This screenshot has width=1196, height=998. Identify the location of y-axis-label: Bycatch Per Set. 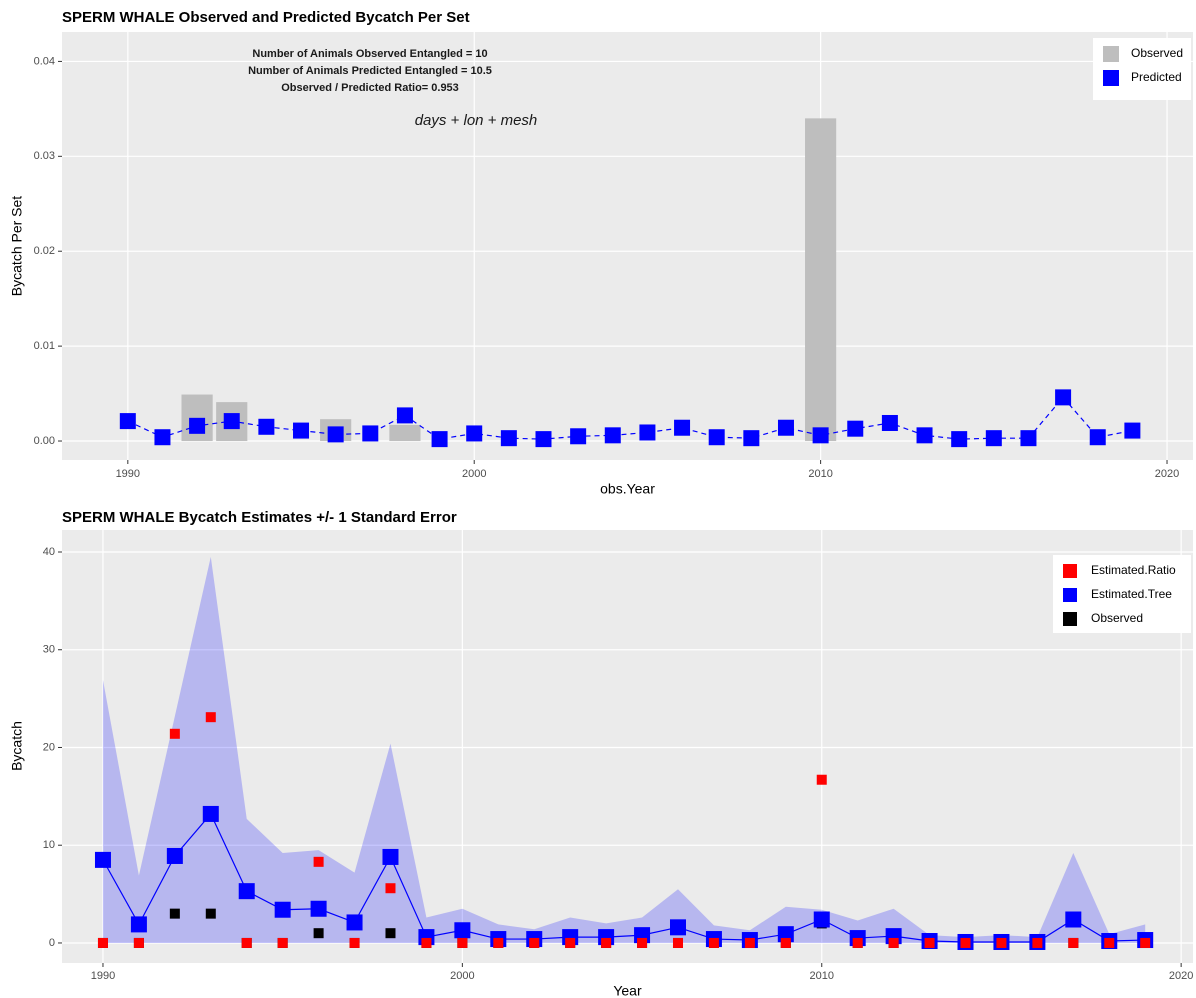
(17, 246).